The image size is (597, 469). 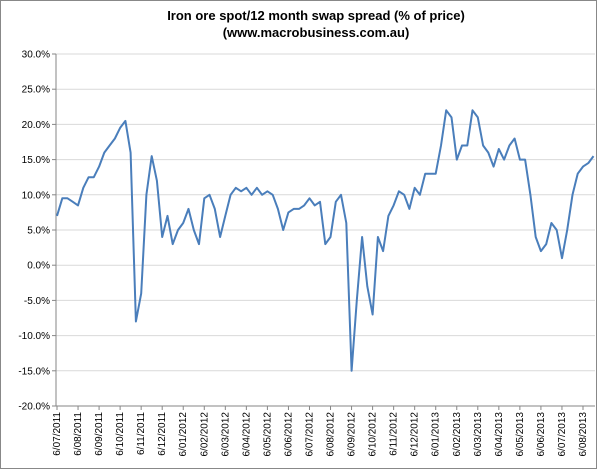 What do you see at coordinates (541, 434) in the screenshot?
I see `x-tick-label: 6/06/2013` at bounding box center [541, 434].